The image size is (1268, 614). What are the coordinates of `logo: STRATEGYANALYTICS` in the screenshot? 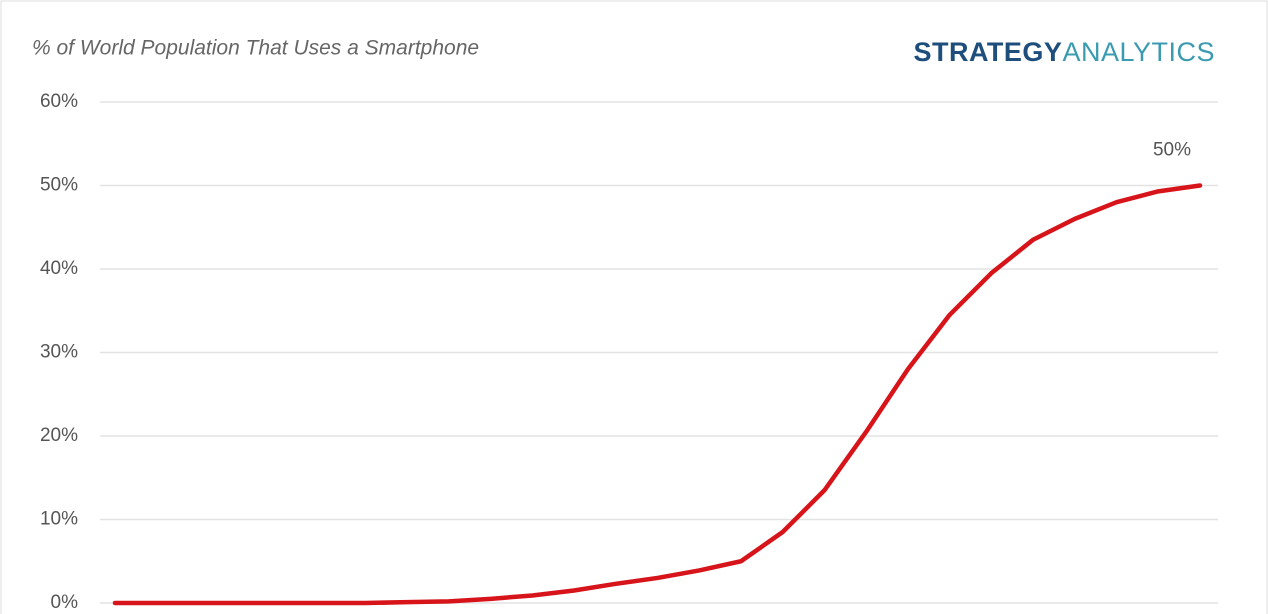 It's located at (1064, 52).